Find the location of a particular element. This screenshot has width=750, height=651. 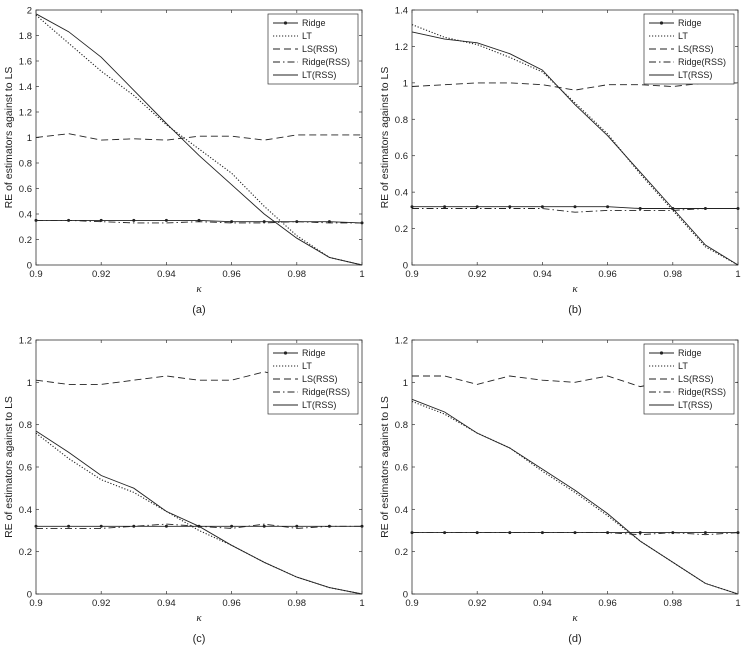

series-line-lsrss is located at coordinates (198, 137).